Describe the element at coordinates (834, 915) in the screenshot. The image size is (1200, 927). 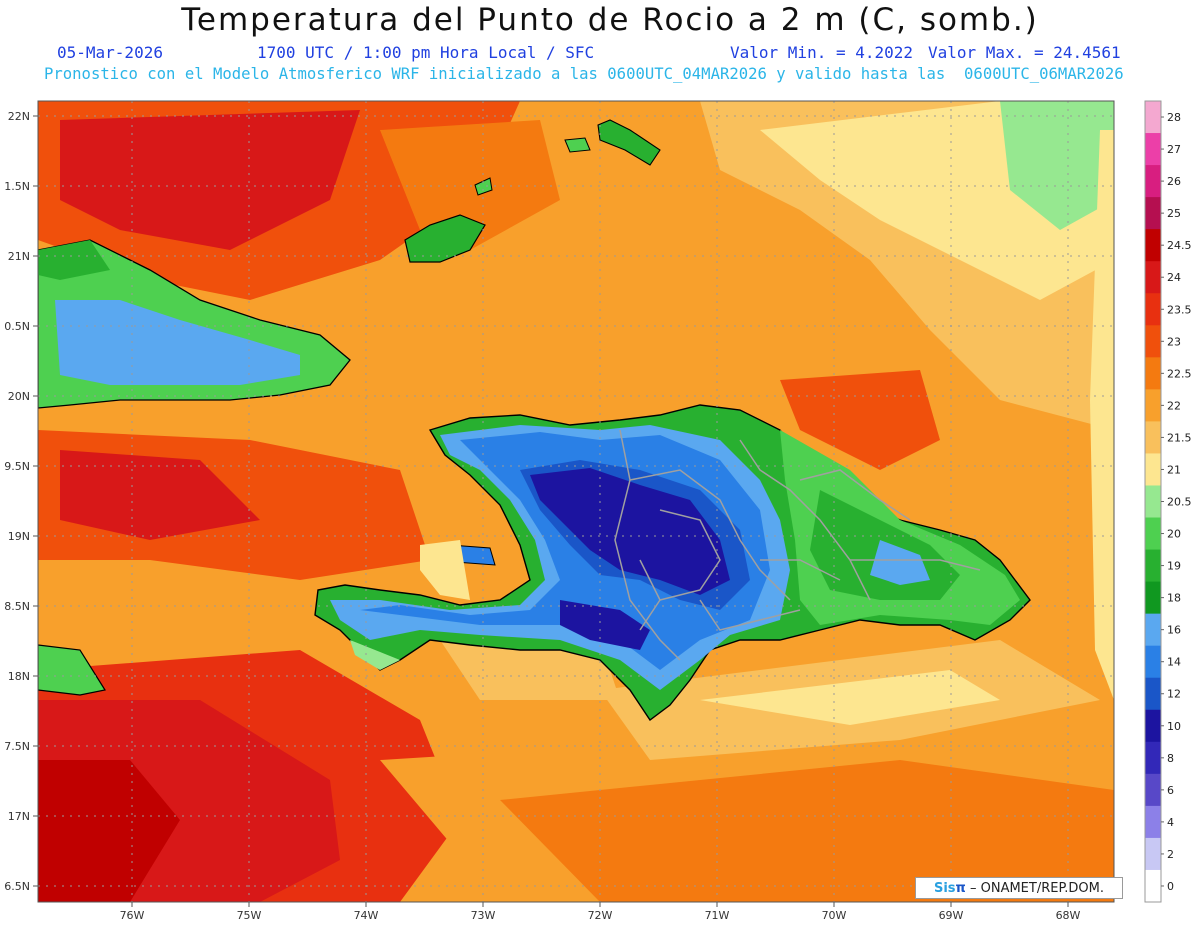
I see `lon-label: 70W` at that location.